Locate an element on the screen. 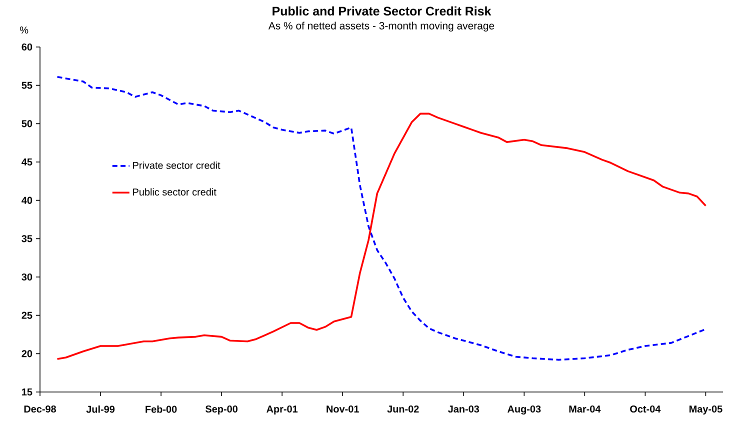 This screenshot has height=425, width=735. x-tick-label: Apr-01 is located at coordinates (282, 409).